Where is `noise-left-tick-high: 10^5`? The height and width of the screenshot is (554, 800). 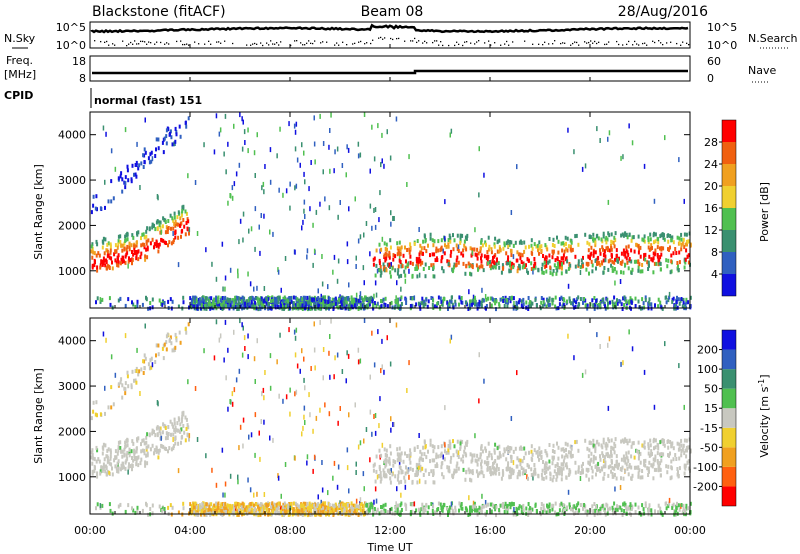
noise-left-tick-high: 10^5 is located at coordinates (71, 27).